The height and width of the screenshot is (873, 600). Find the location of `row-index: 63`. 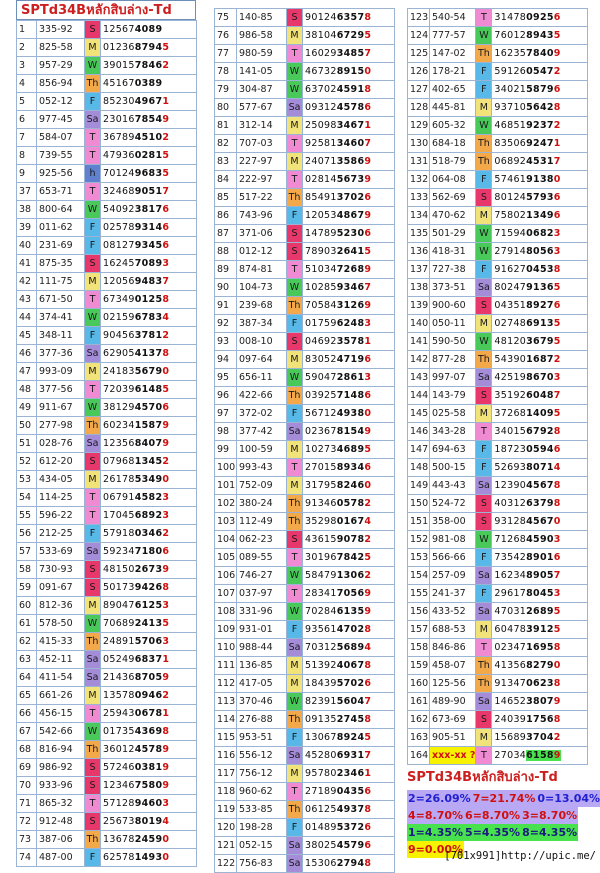

row-index: 63 is located at coordinates (26, 659).